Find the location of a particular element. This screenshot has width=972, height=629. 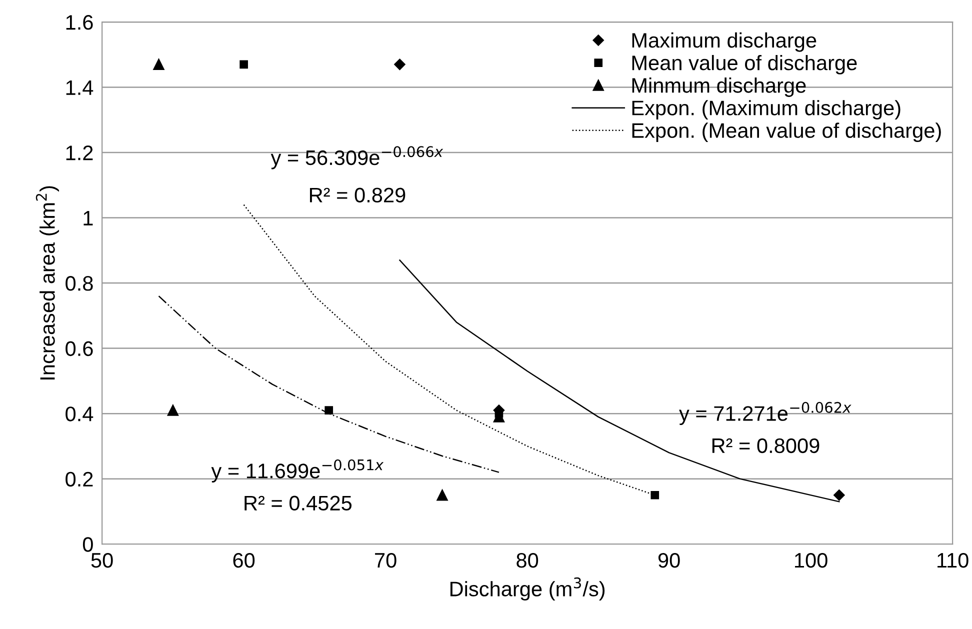

annotation: R² = 0.829 is located at coordinates (358, 195).